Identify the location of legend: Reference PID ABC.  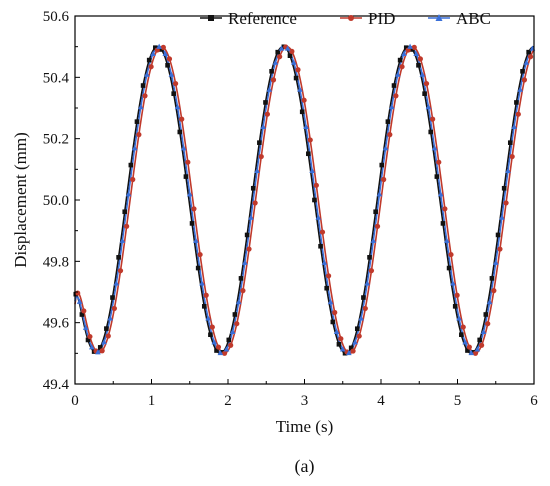
(345, 18).